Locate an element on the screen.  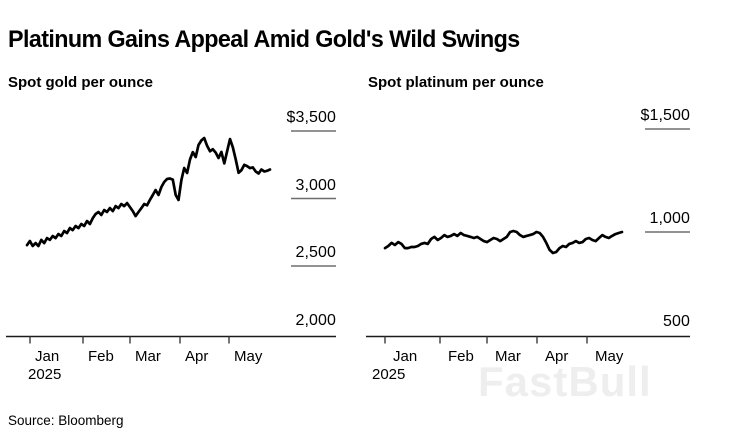
y-axis-label: 2,500 is located at coordinates (315, 252).